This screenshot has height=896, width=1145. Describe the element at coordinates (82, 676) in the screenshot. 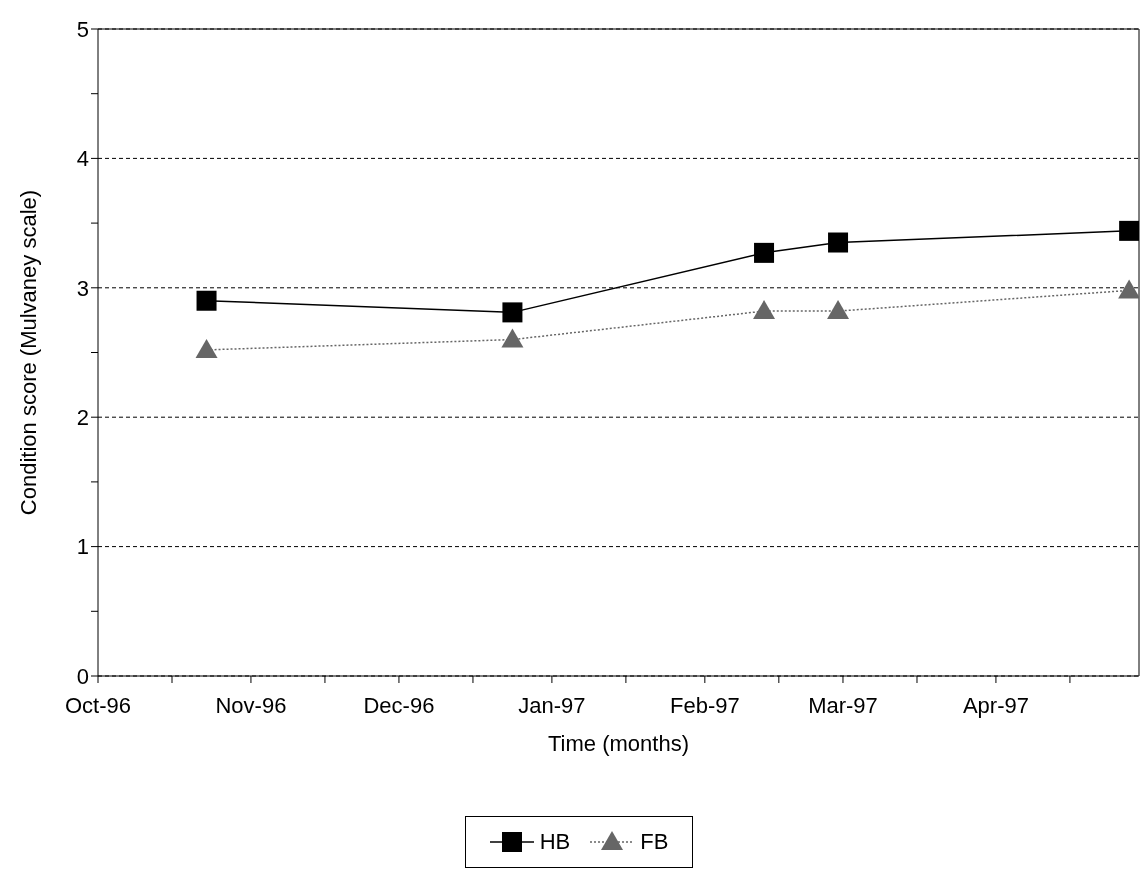

I see `y-tick-label: 0` at that location.